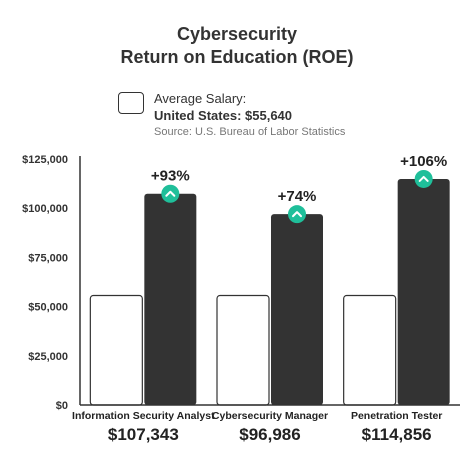 The height and width of the screenshot is (466, 474). I want to click on y-tick-label: $75,000, so click(48, 258).